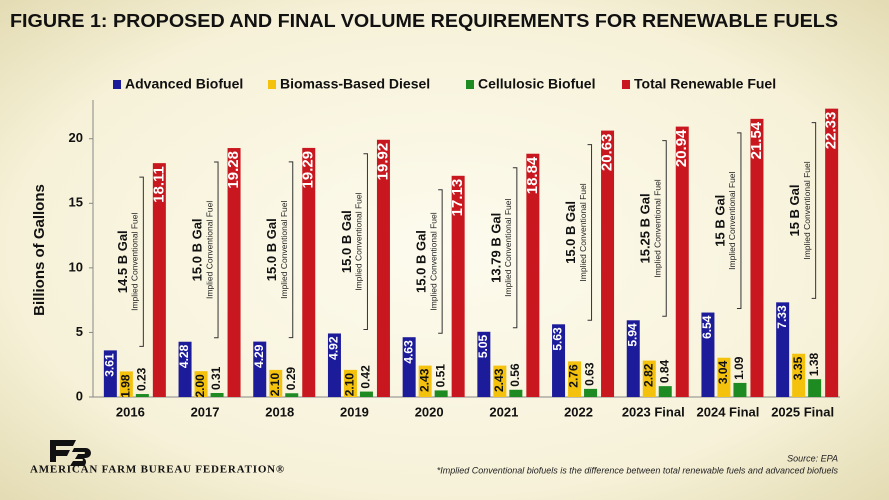 The height and width of the screenshot is (500, 889). Describe the element at coordinates (408, 352) in the screenshot. I see `value-label: 4.63` at that location.